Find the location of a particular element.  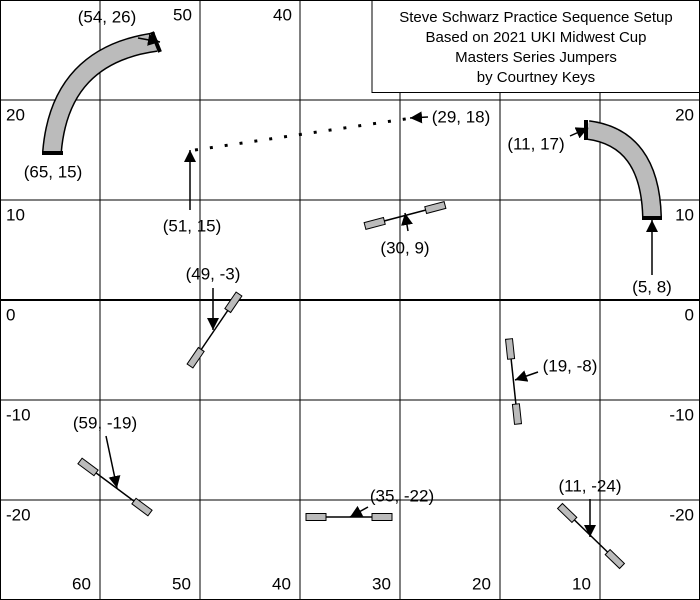

grid-label: 30 is located at coordinates (381, 583).